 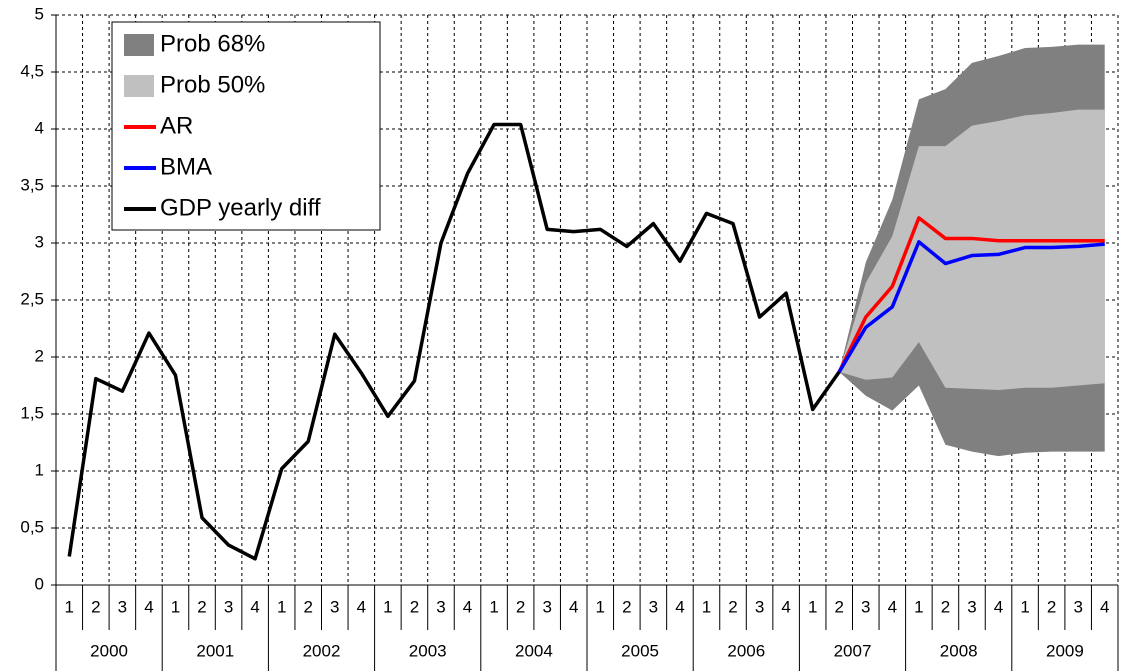 What do you see at coordinates (534, 650) in the screenshot?
I see `year-label: 2004` at bounding box center [534, 650].